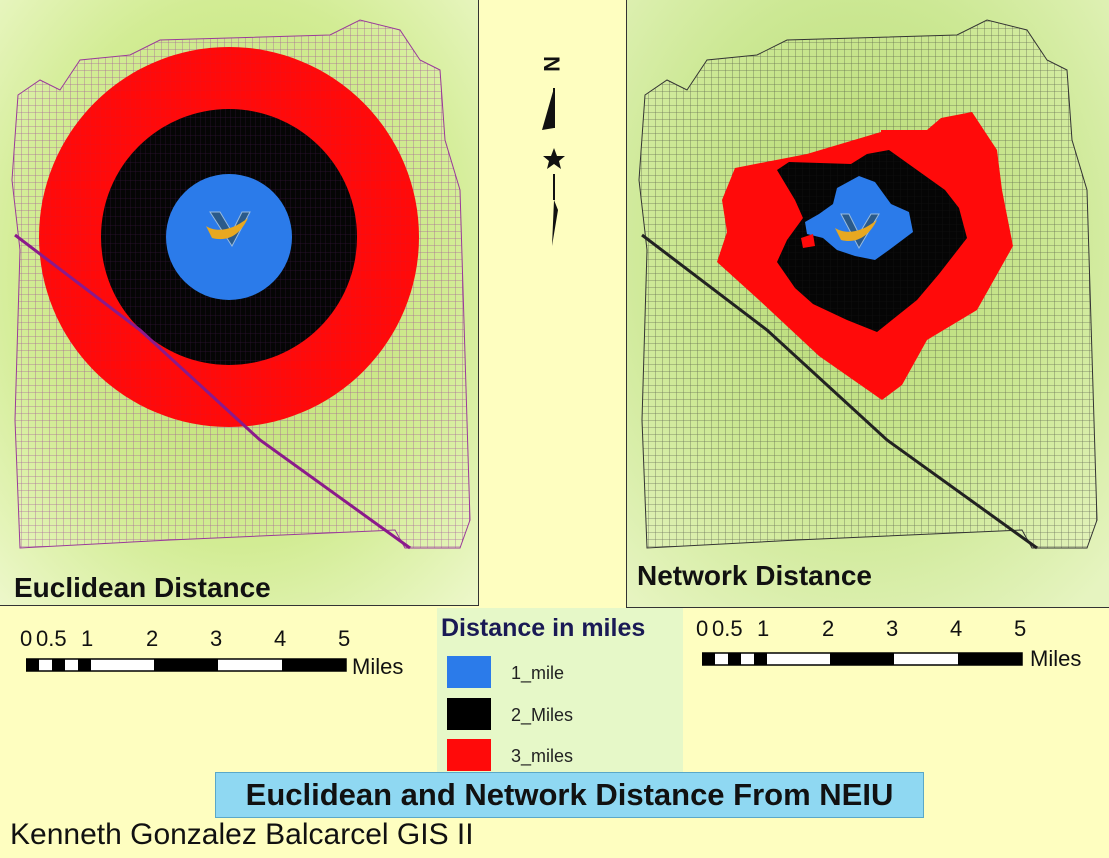 The height and width of the screenshot is (858, 1109). Describe the element at coordinates (569, 795) in the screenshot. I see `map-title: Euclidean and Network Distance From NEIU` at that location.